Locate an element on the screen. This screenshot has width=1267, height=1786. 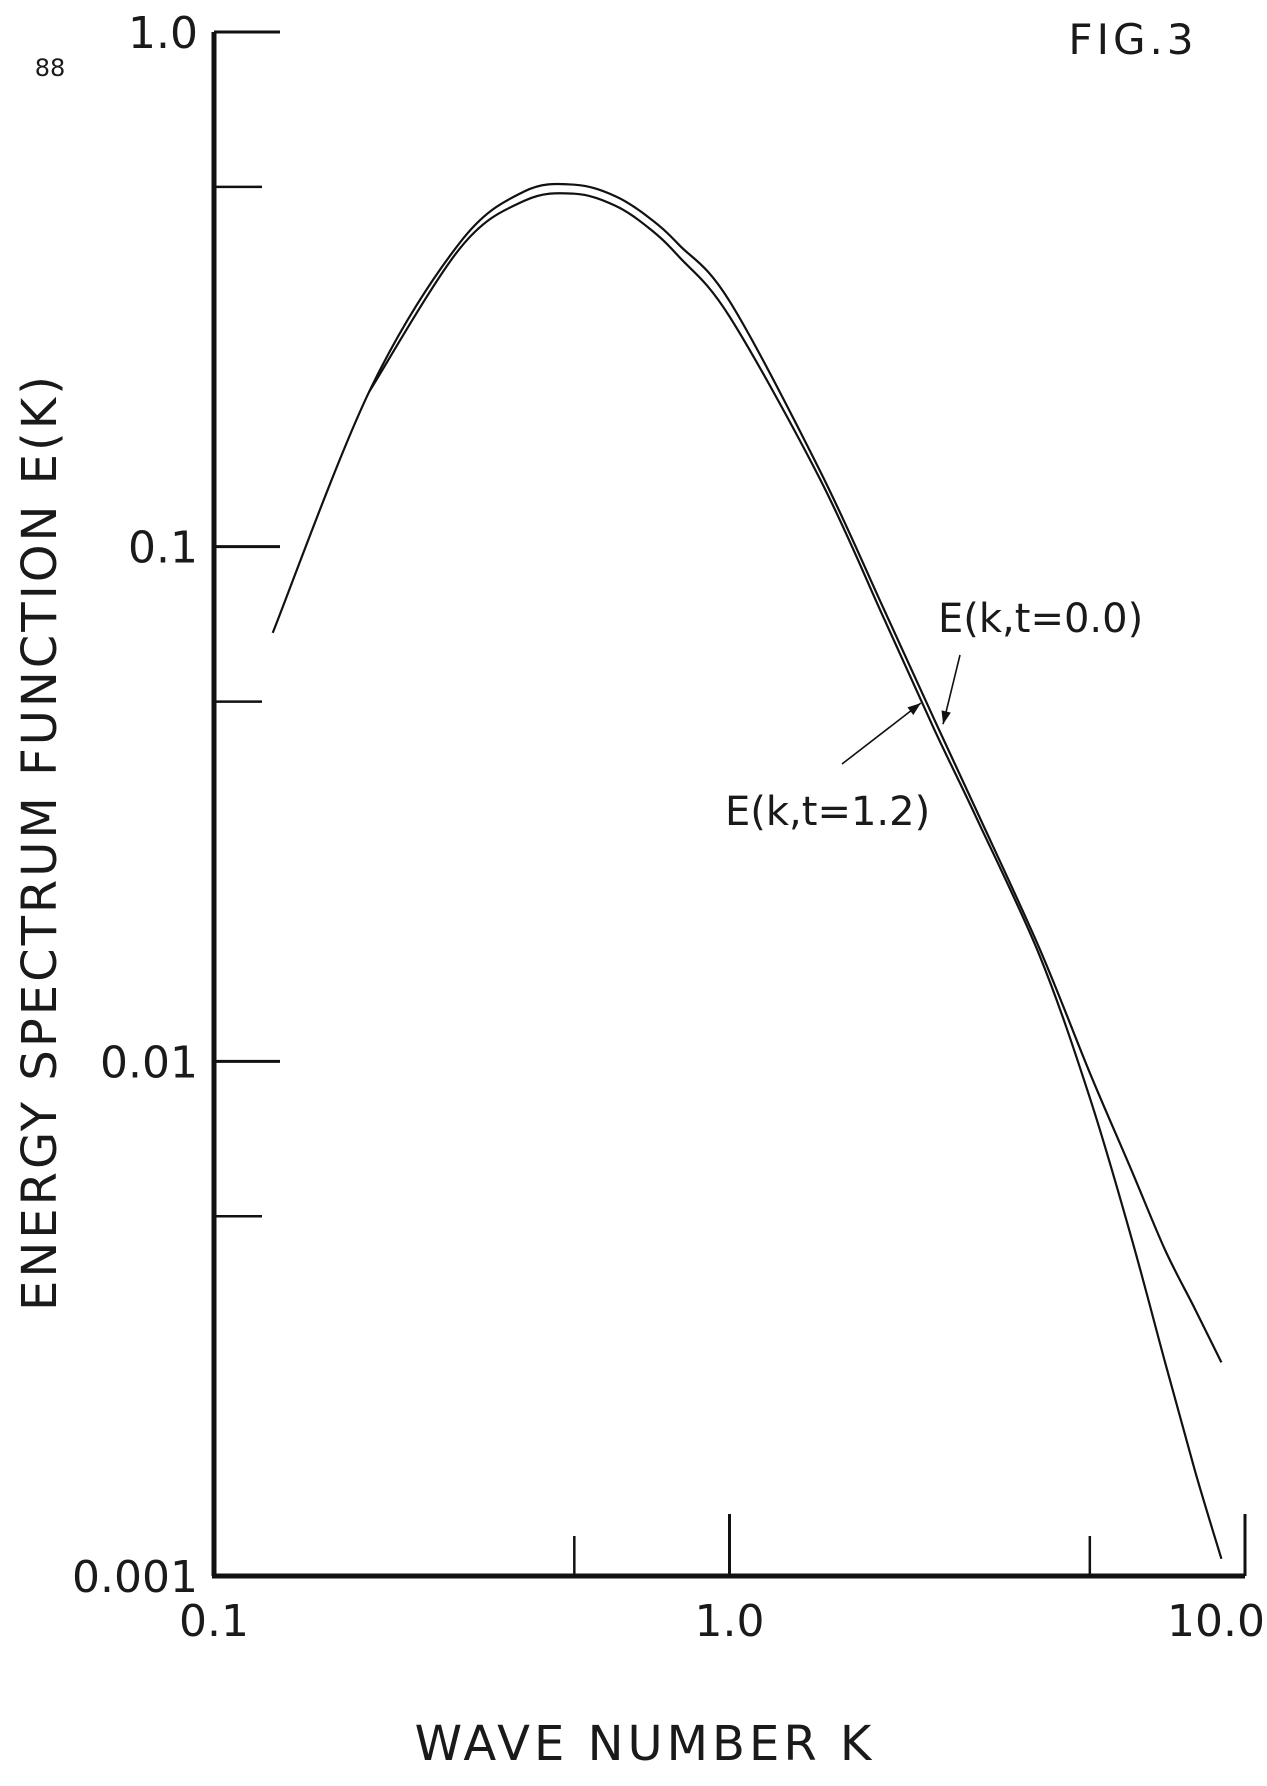
annotation-label: E(k,t=0.0) is located at coordinates (1040, 619).